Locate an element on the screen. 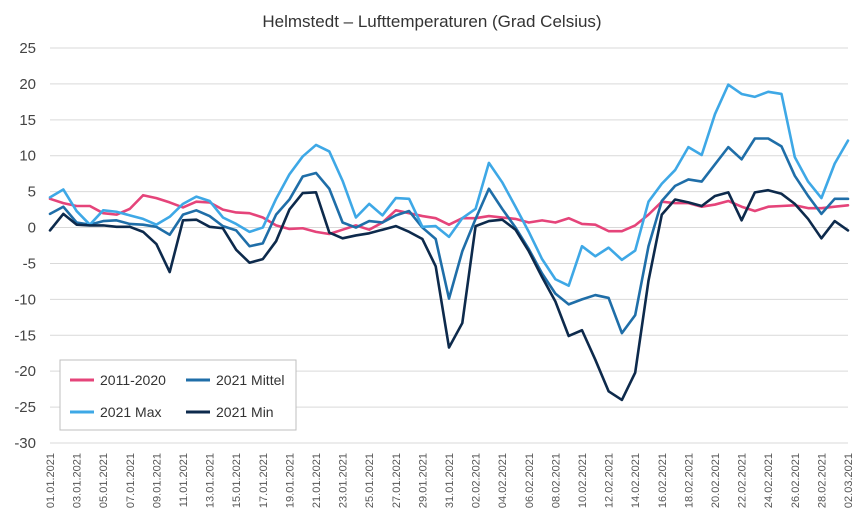 This screenshot has width=864, height=526. x-tick-label: 25.01.2021 is located at coordinates (370, 480).